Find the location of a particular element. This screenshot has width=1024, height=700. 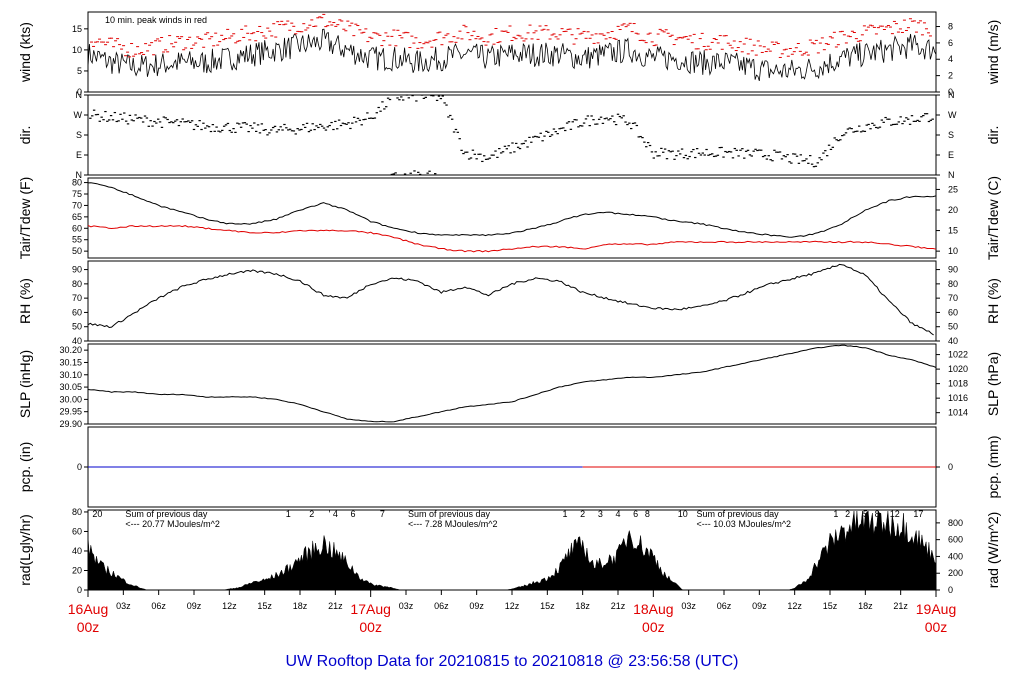

right-tick-label: 25 is located at coordinates (953, 189).